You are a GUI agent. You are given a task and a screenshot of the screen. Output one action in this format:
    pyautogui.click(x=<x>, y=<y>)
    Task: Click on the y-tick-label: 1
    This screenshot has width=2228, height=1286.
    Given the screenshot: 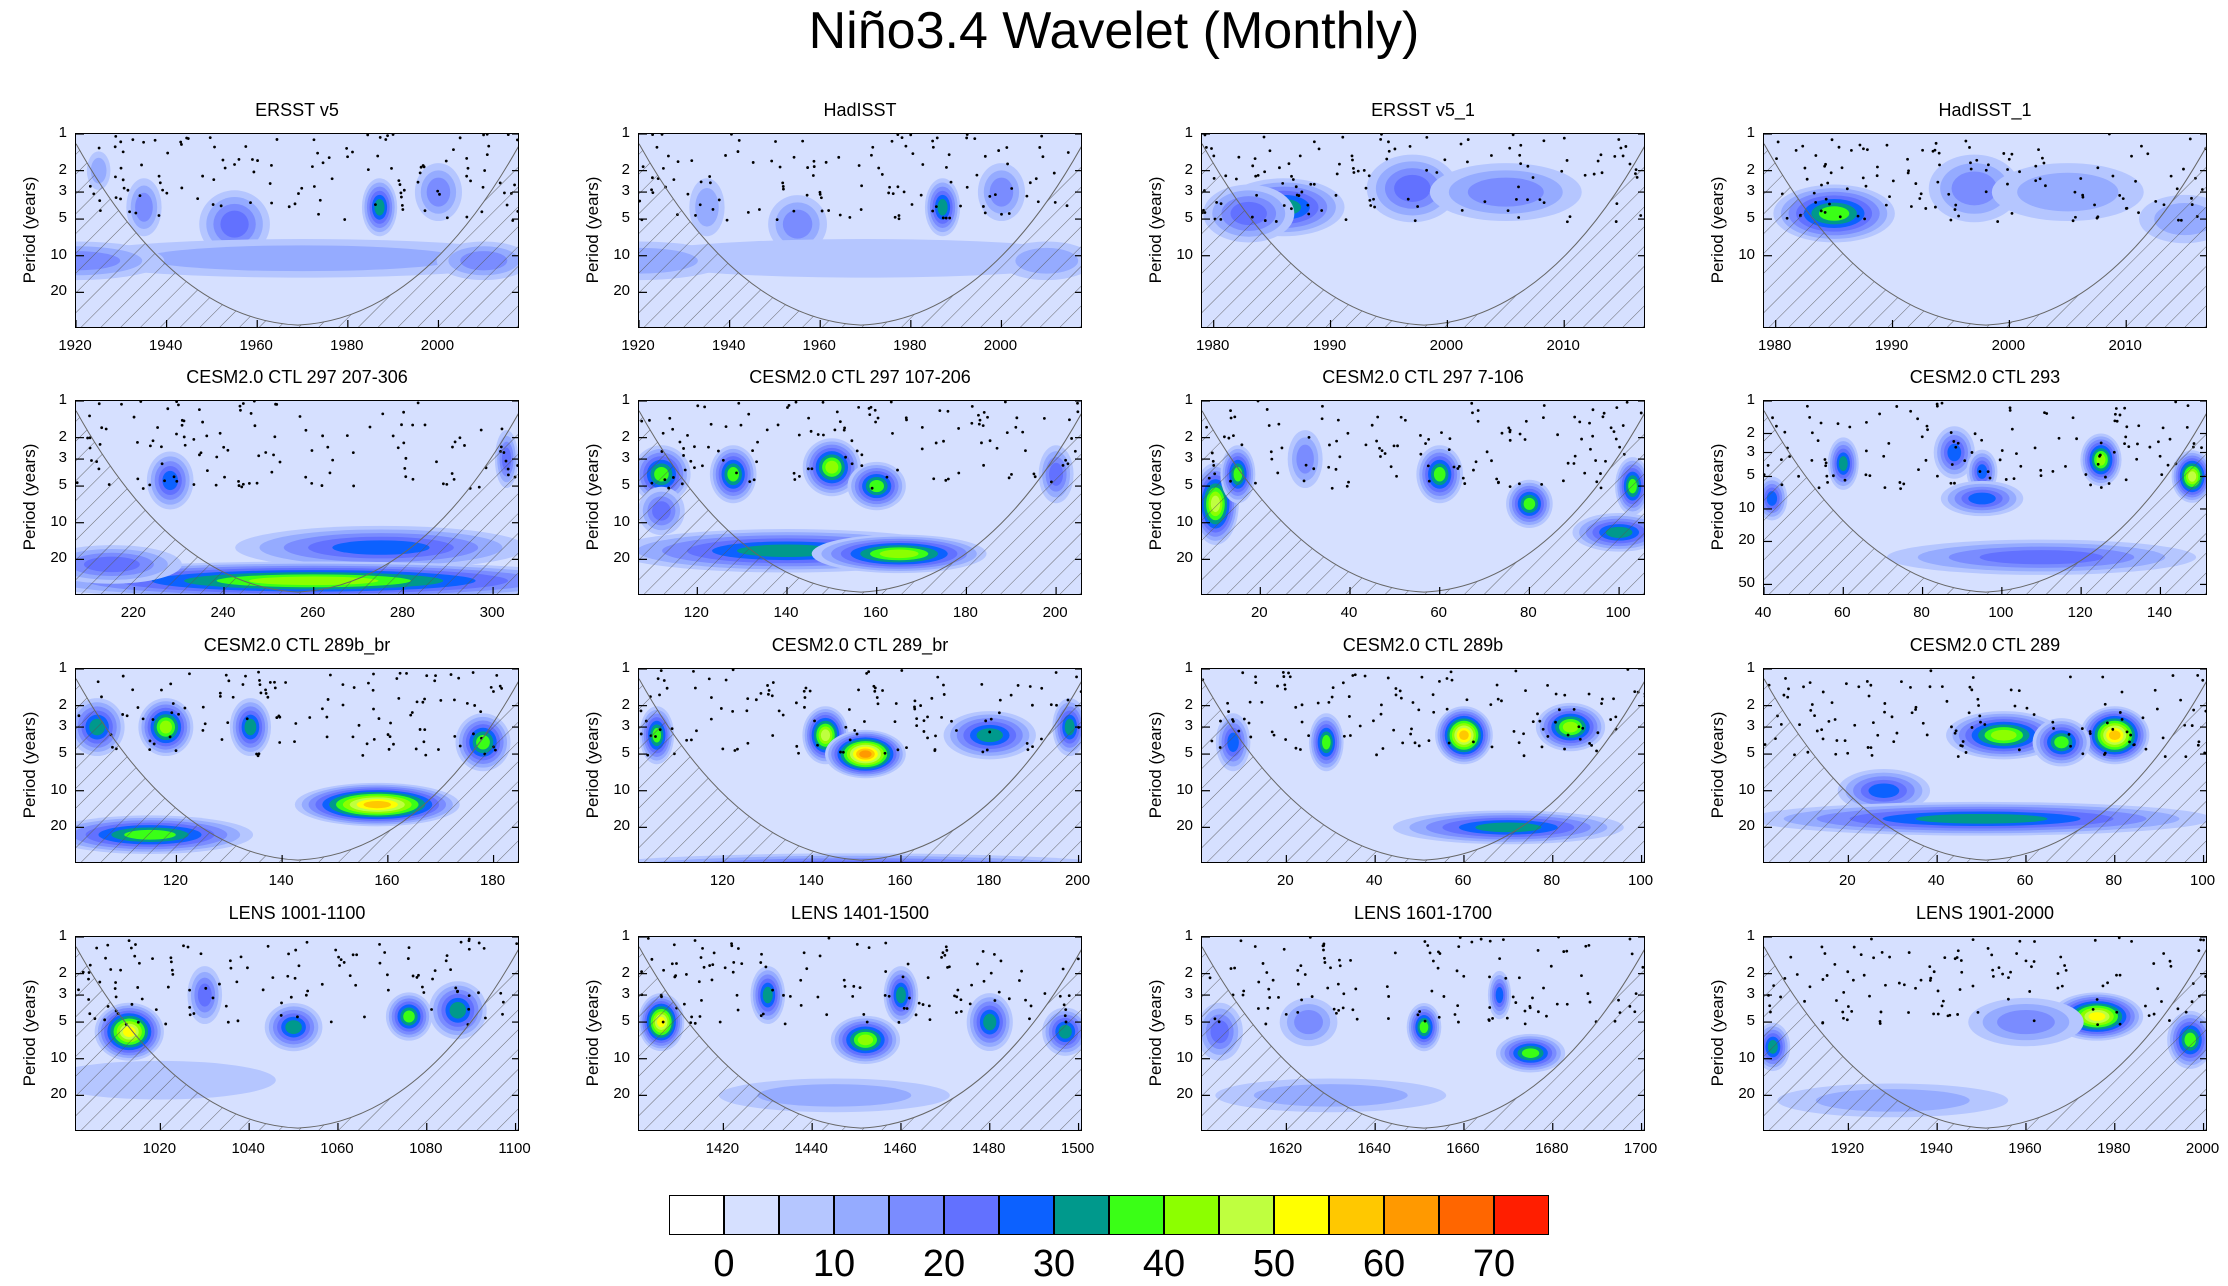 What is the action you would take?
    pyautogui.click(x=1740, y=132)
    